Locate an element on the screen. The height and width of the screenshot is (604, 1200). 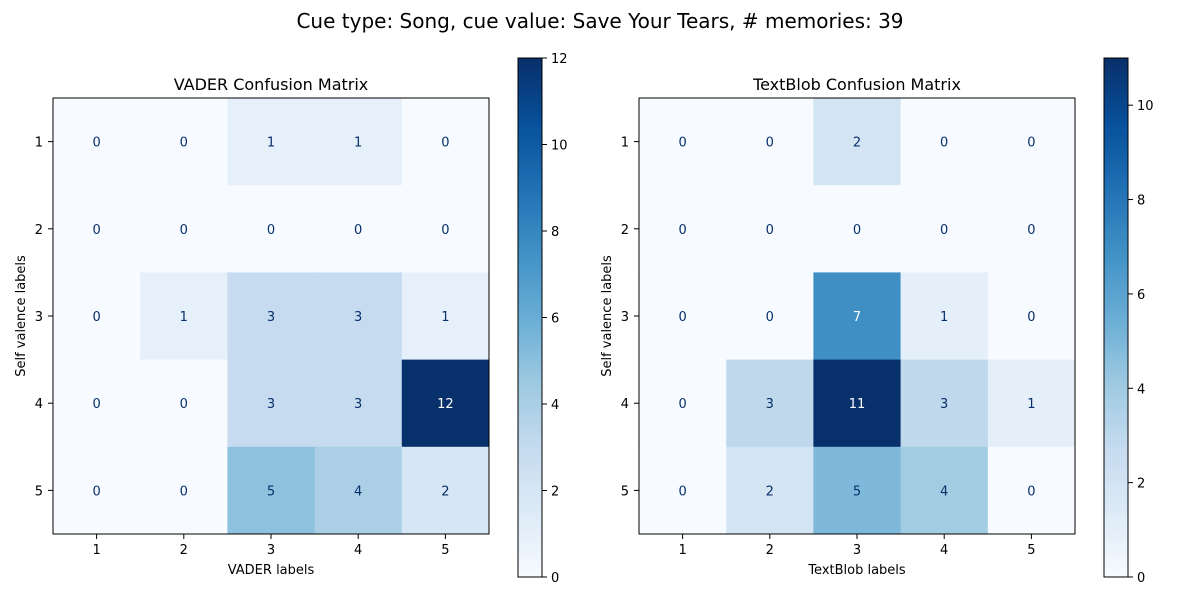
colorbar-tick-label: 8 is located at coordinates (555, 232).